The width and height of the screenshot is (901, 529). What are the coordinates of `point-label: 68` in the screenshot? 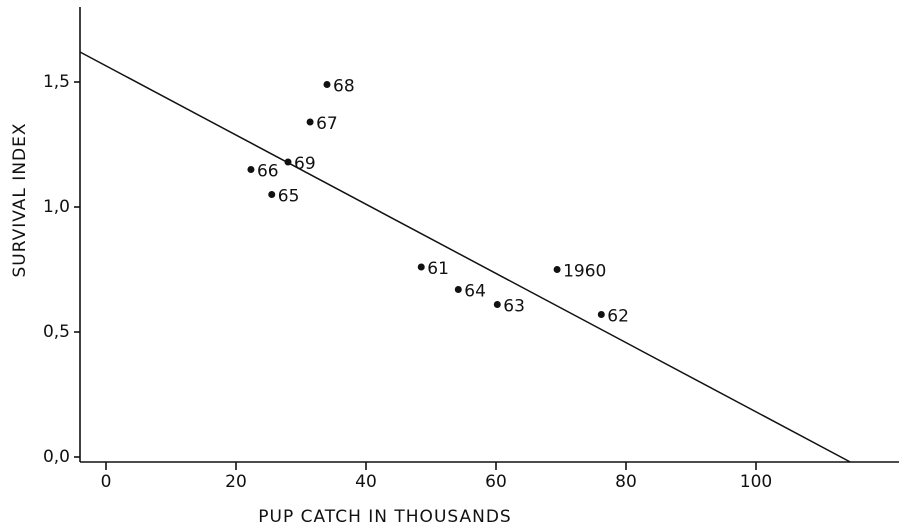 It's located at (344, 87).